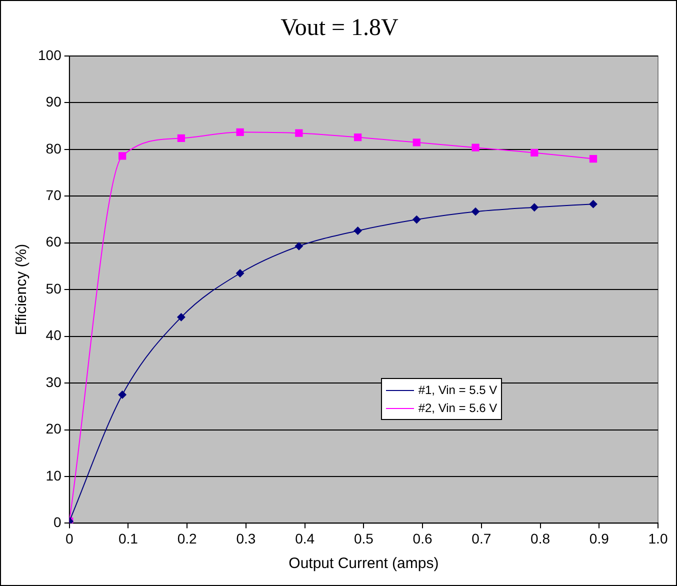 This screenshot has width=677, height=586. What do you see at coordinates (50, 54) in the screenshot?
I see `y-tick-label: 100` at bounding box center [50, 54].